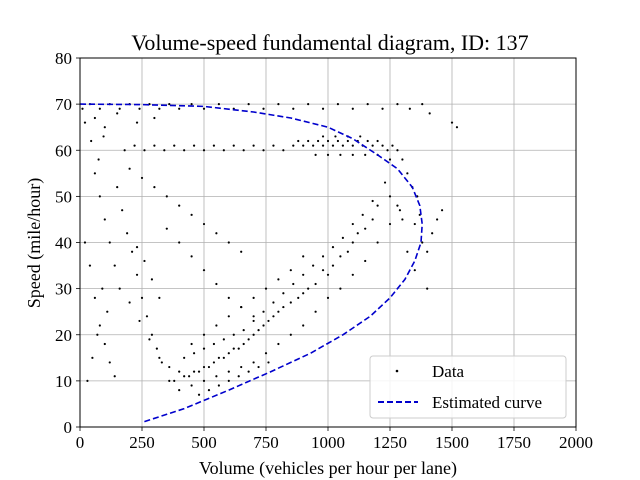 This screenshot has height=480, width=640. Describe the element at coordinates (80, 442) in the screenshot. I see `x-tick-label: 0` at that location.